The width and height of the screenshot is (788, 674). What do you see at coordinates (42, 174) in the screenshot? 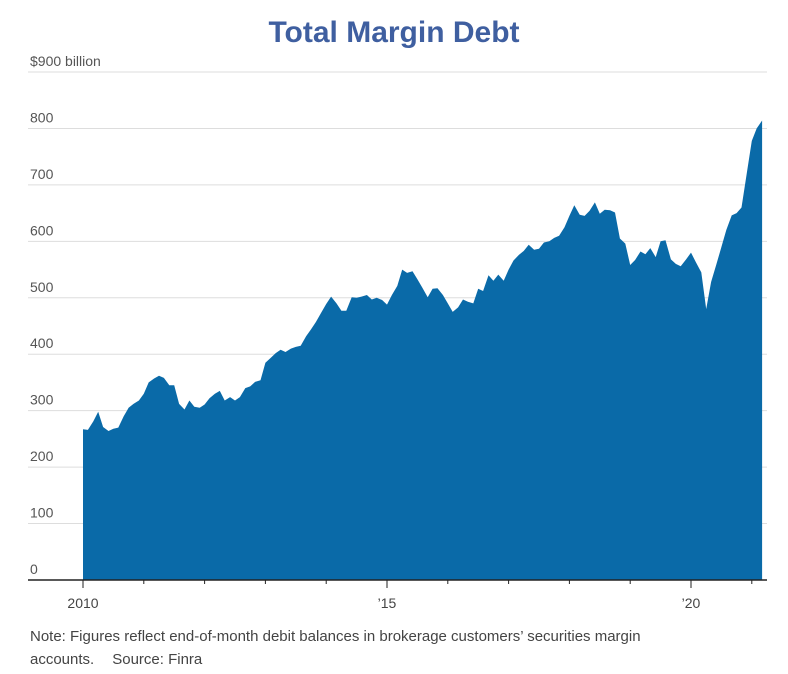
I see `y-tick-label: 700` at bounding box center [42, 174].